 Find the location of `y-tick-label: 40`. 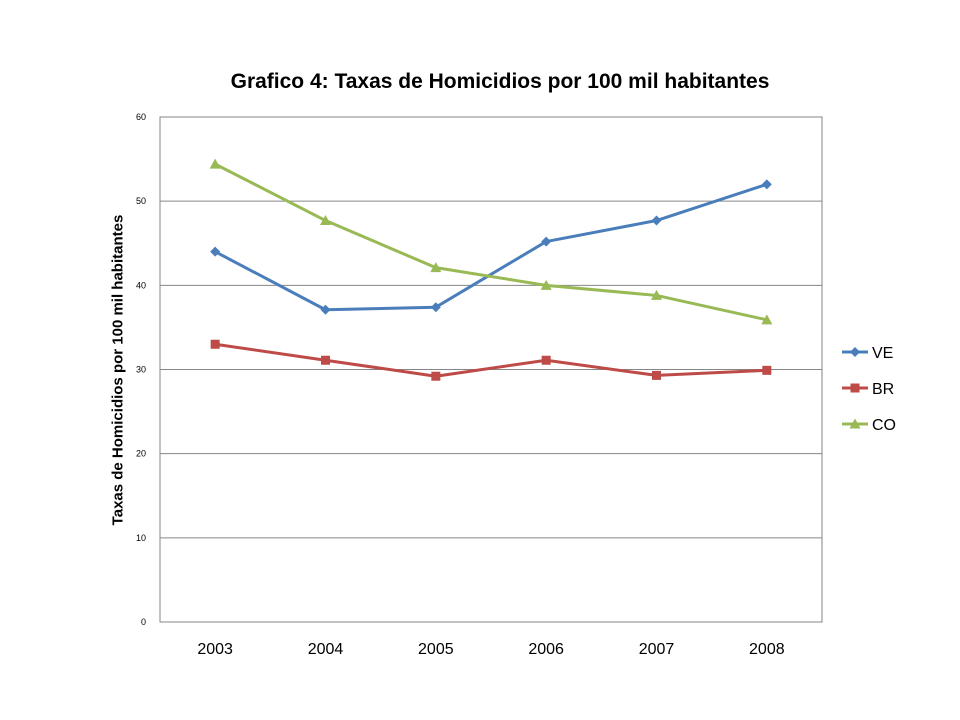

y-tick-label: 40 is located at coordinates (141, 285).